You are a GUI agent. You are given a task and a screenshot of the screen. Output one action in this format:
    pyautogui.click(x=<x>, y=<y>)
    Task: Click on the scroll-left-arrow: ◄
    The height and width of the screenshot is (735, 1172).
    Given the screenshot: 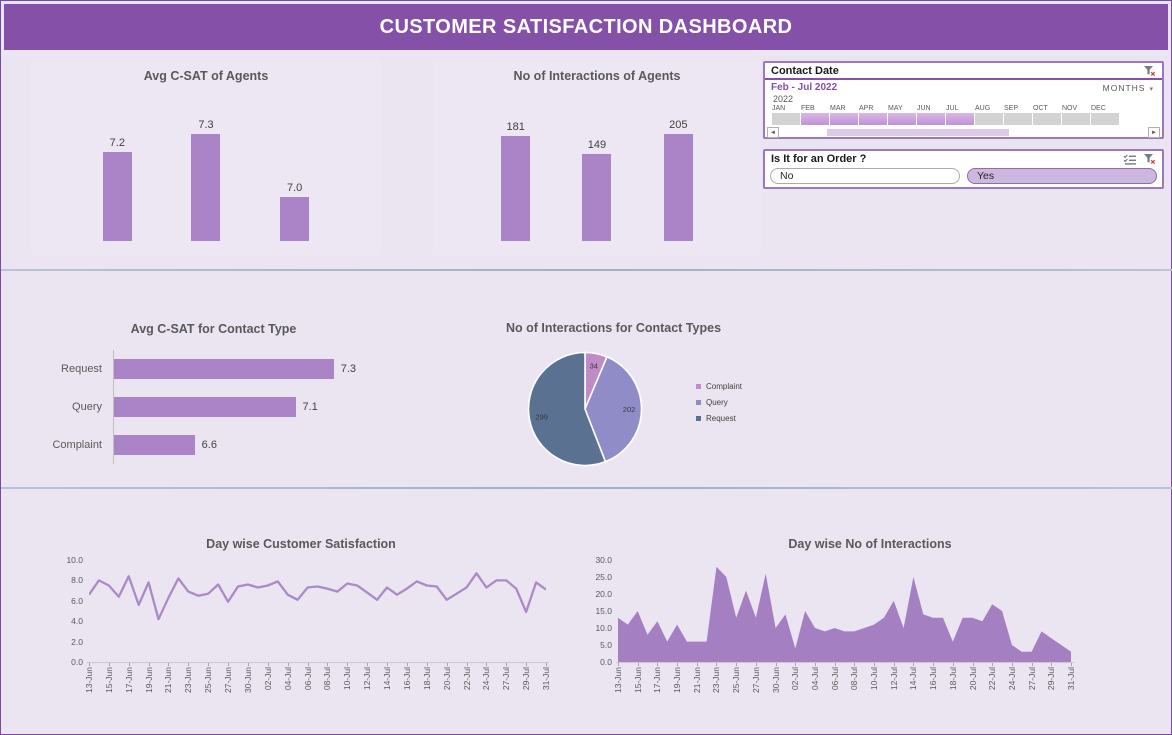 What is the action you would take?
    pyautogui.click(x=773, y=132)
    